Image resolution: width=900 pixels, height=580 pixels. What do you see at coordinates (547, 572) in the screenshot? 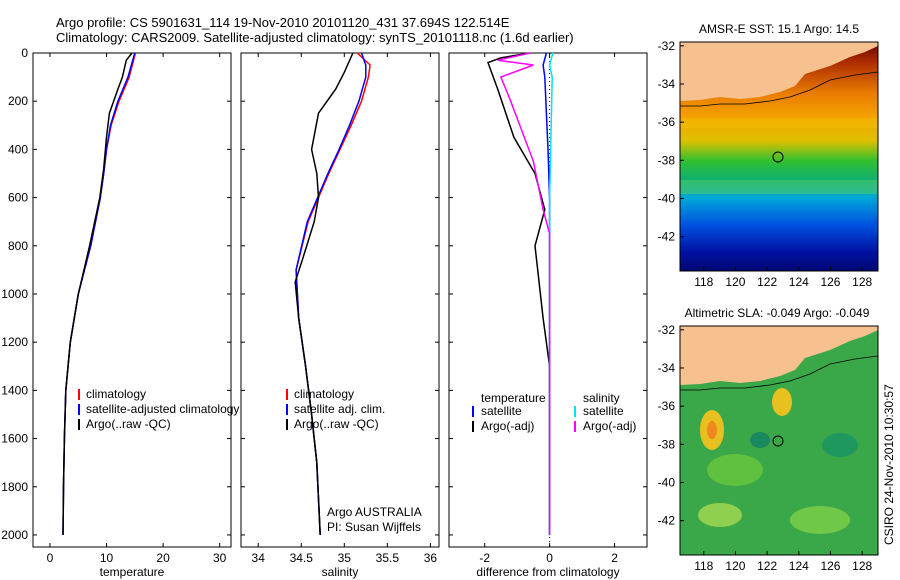
I see `x-axis-label: difference from climatology` at bounding box center [547, 572].